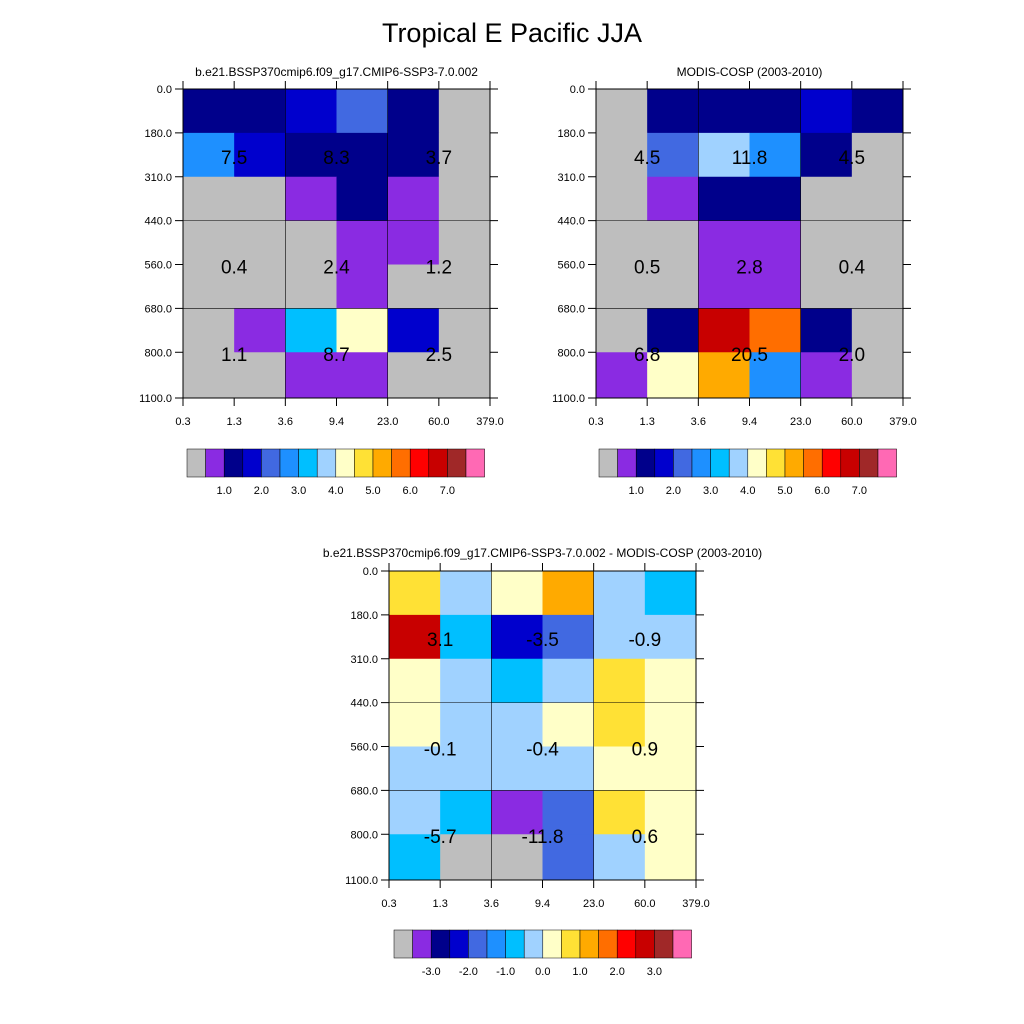 Image resolution: width=1024 pixels, height=1024 pixels. I want to click on cell-value-label: 7.5, so click(234, 158).